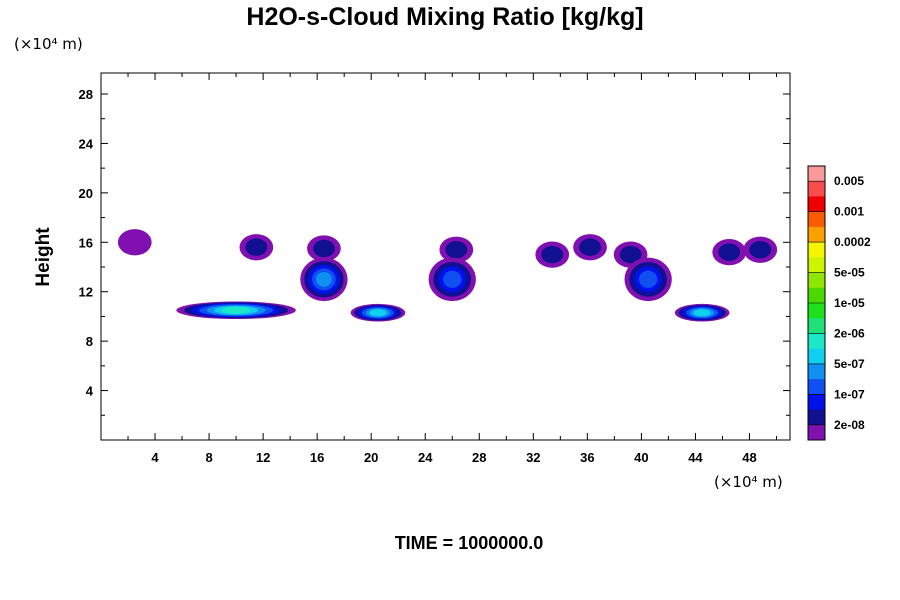 Image resolution: width=900 pixels, height=600 pixels. I want to click on colorbar-label-1: 0.001, so click(849, 212).